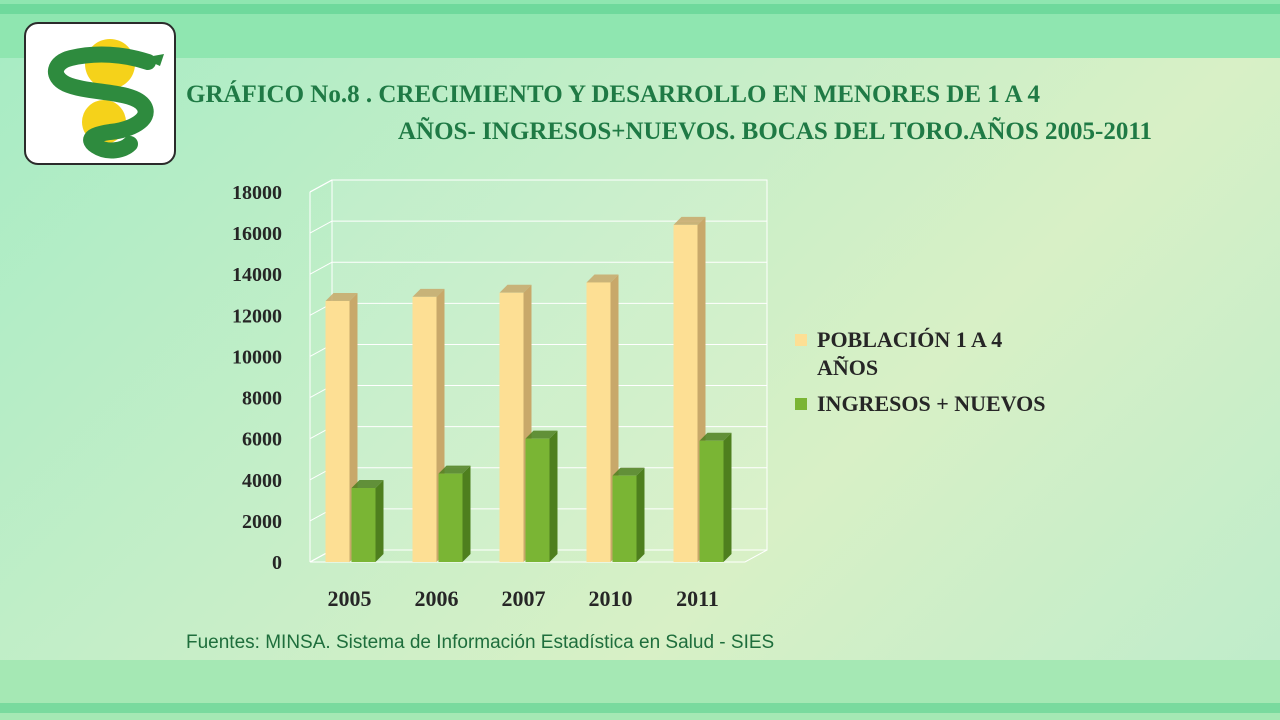  Describe the element at coordinates (611, 598) in the screenshot. I see `x-tick-label: 2010` at that location.